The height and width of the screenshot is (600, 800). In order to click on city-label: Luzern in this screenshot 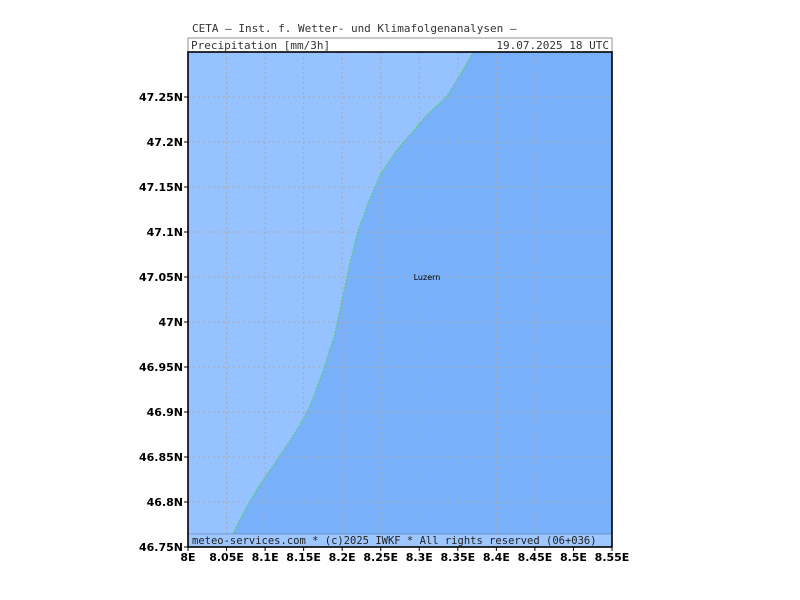, I will do `click(427, 277)`.